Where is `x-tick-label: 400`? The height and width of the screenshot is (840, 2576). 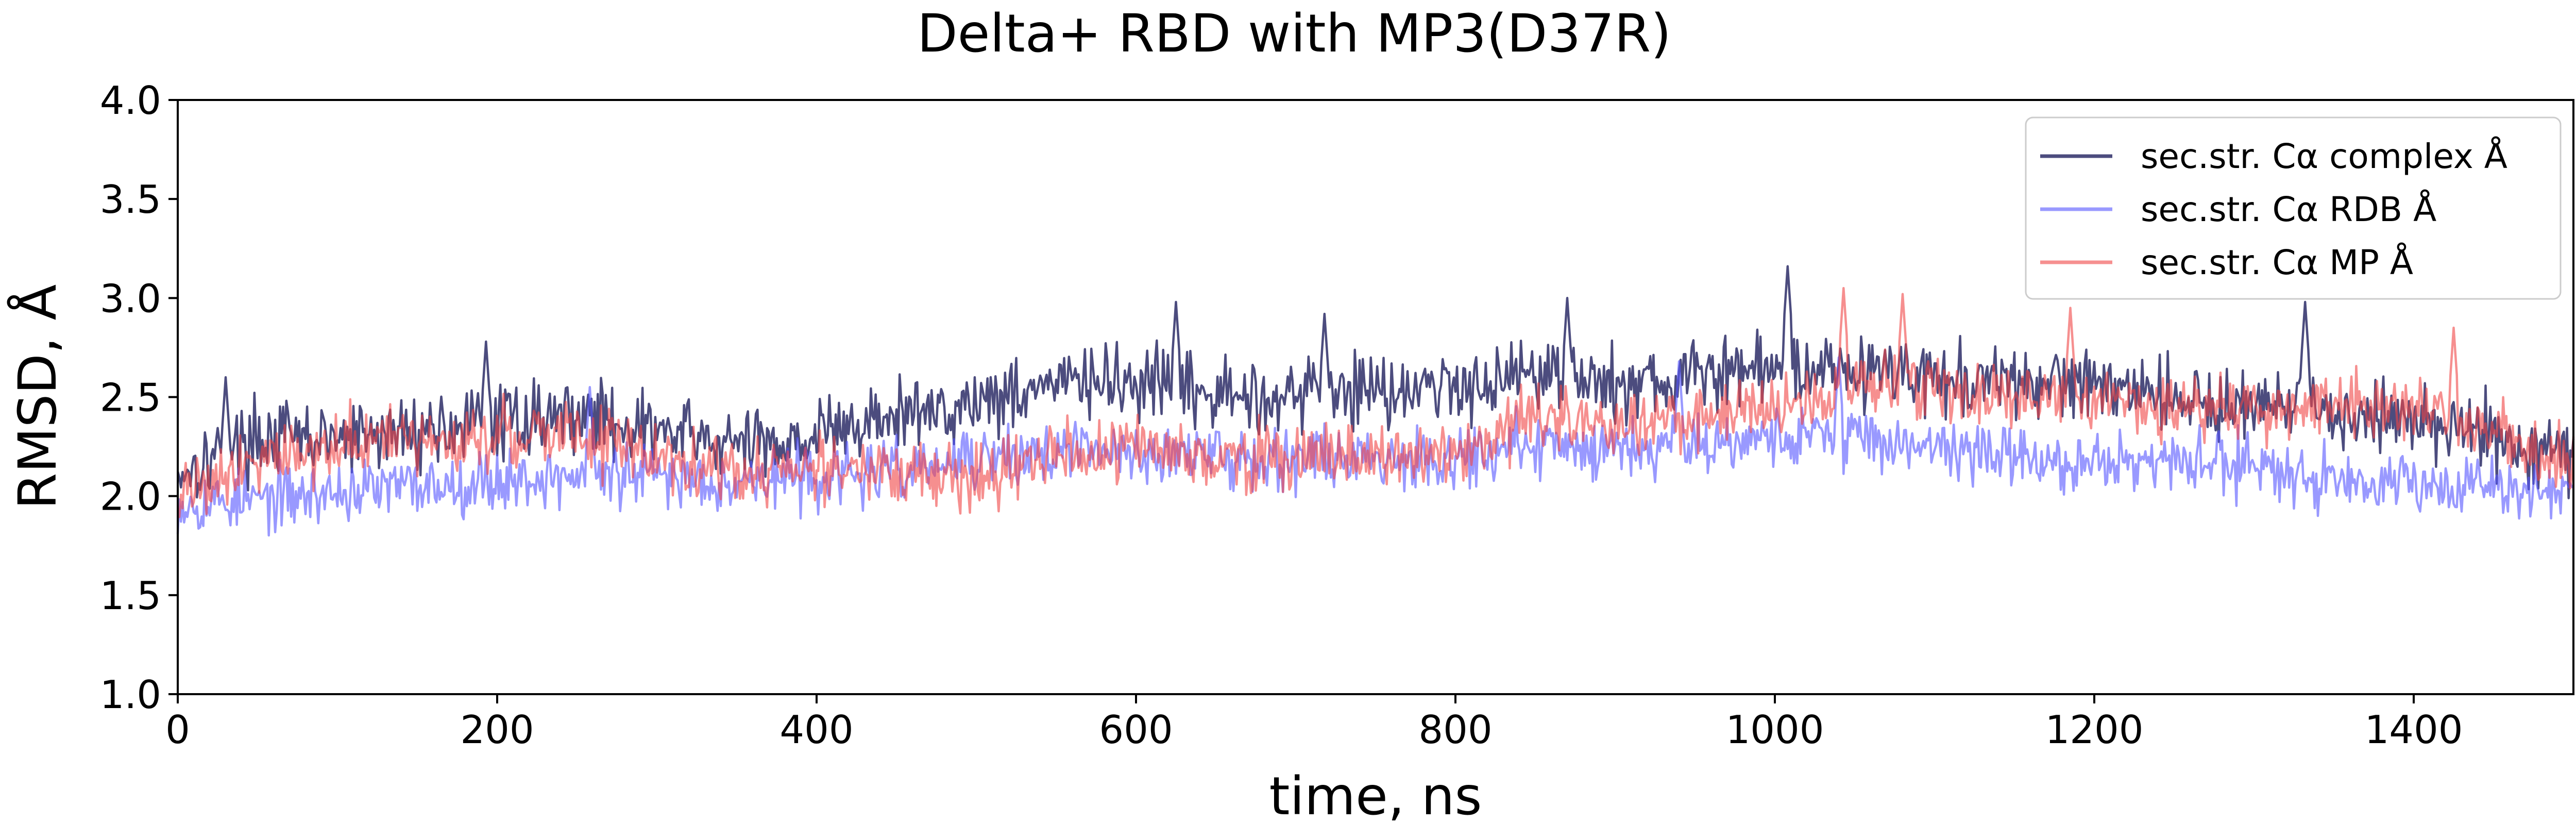 x-tick-label: 400 is located at coordinates (816, 729).